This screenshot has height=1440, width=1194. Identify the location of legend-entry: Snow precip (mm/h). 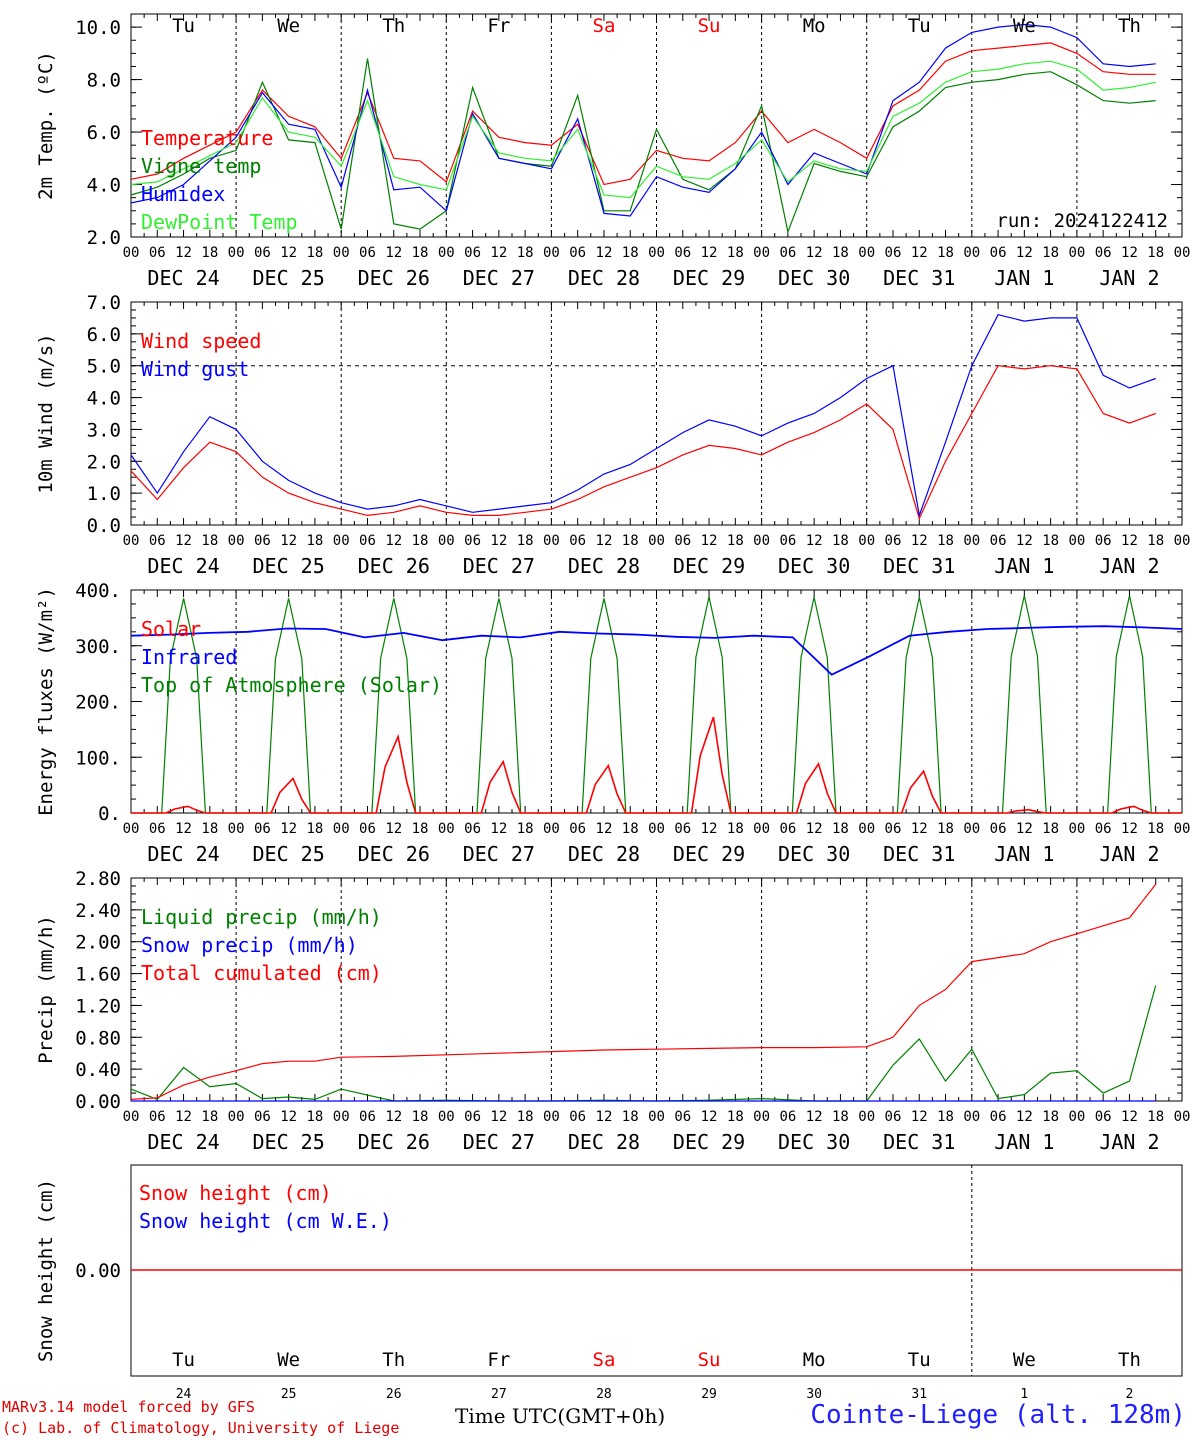
(249, 945).